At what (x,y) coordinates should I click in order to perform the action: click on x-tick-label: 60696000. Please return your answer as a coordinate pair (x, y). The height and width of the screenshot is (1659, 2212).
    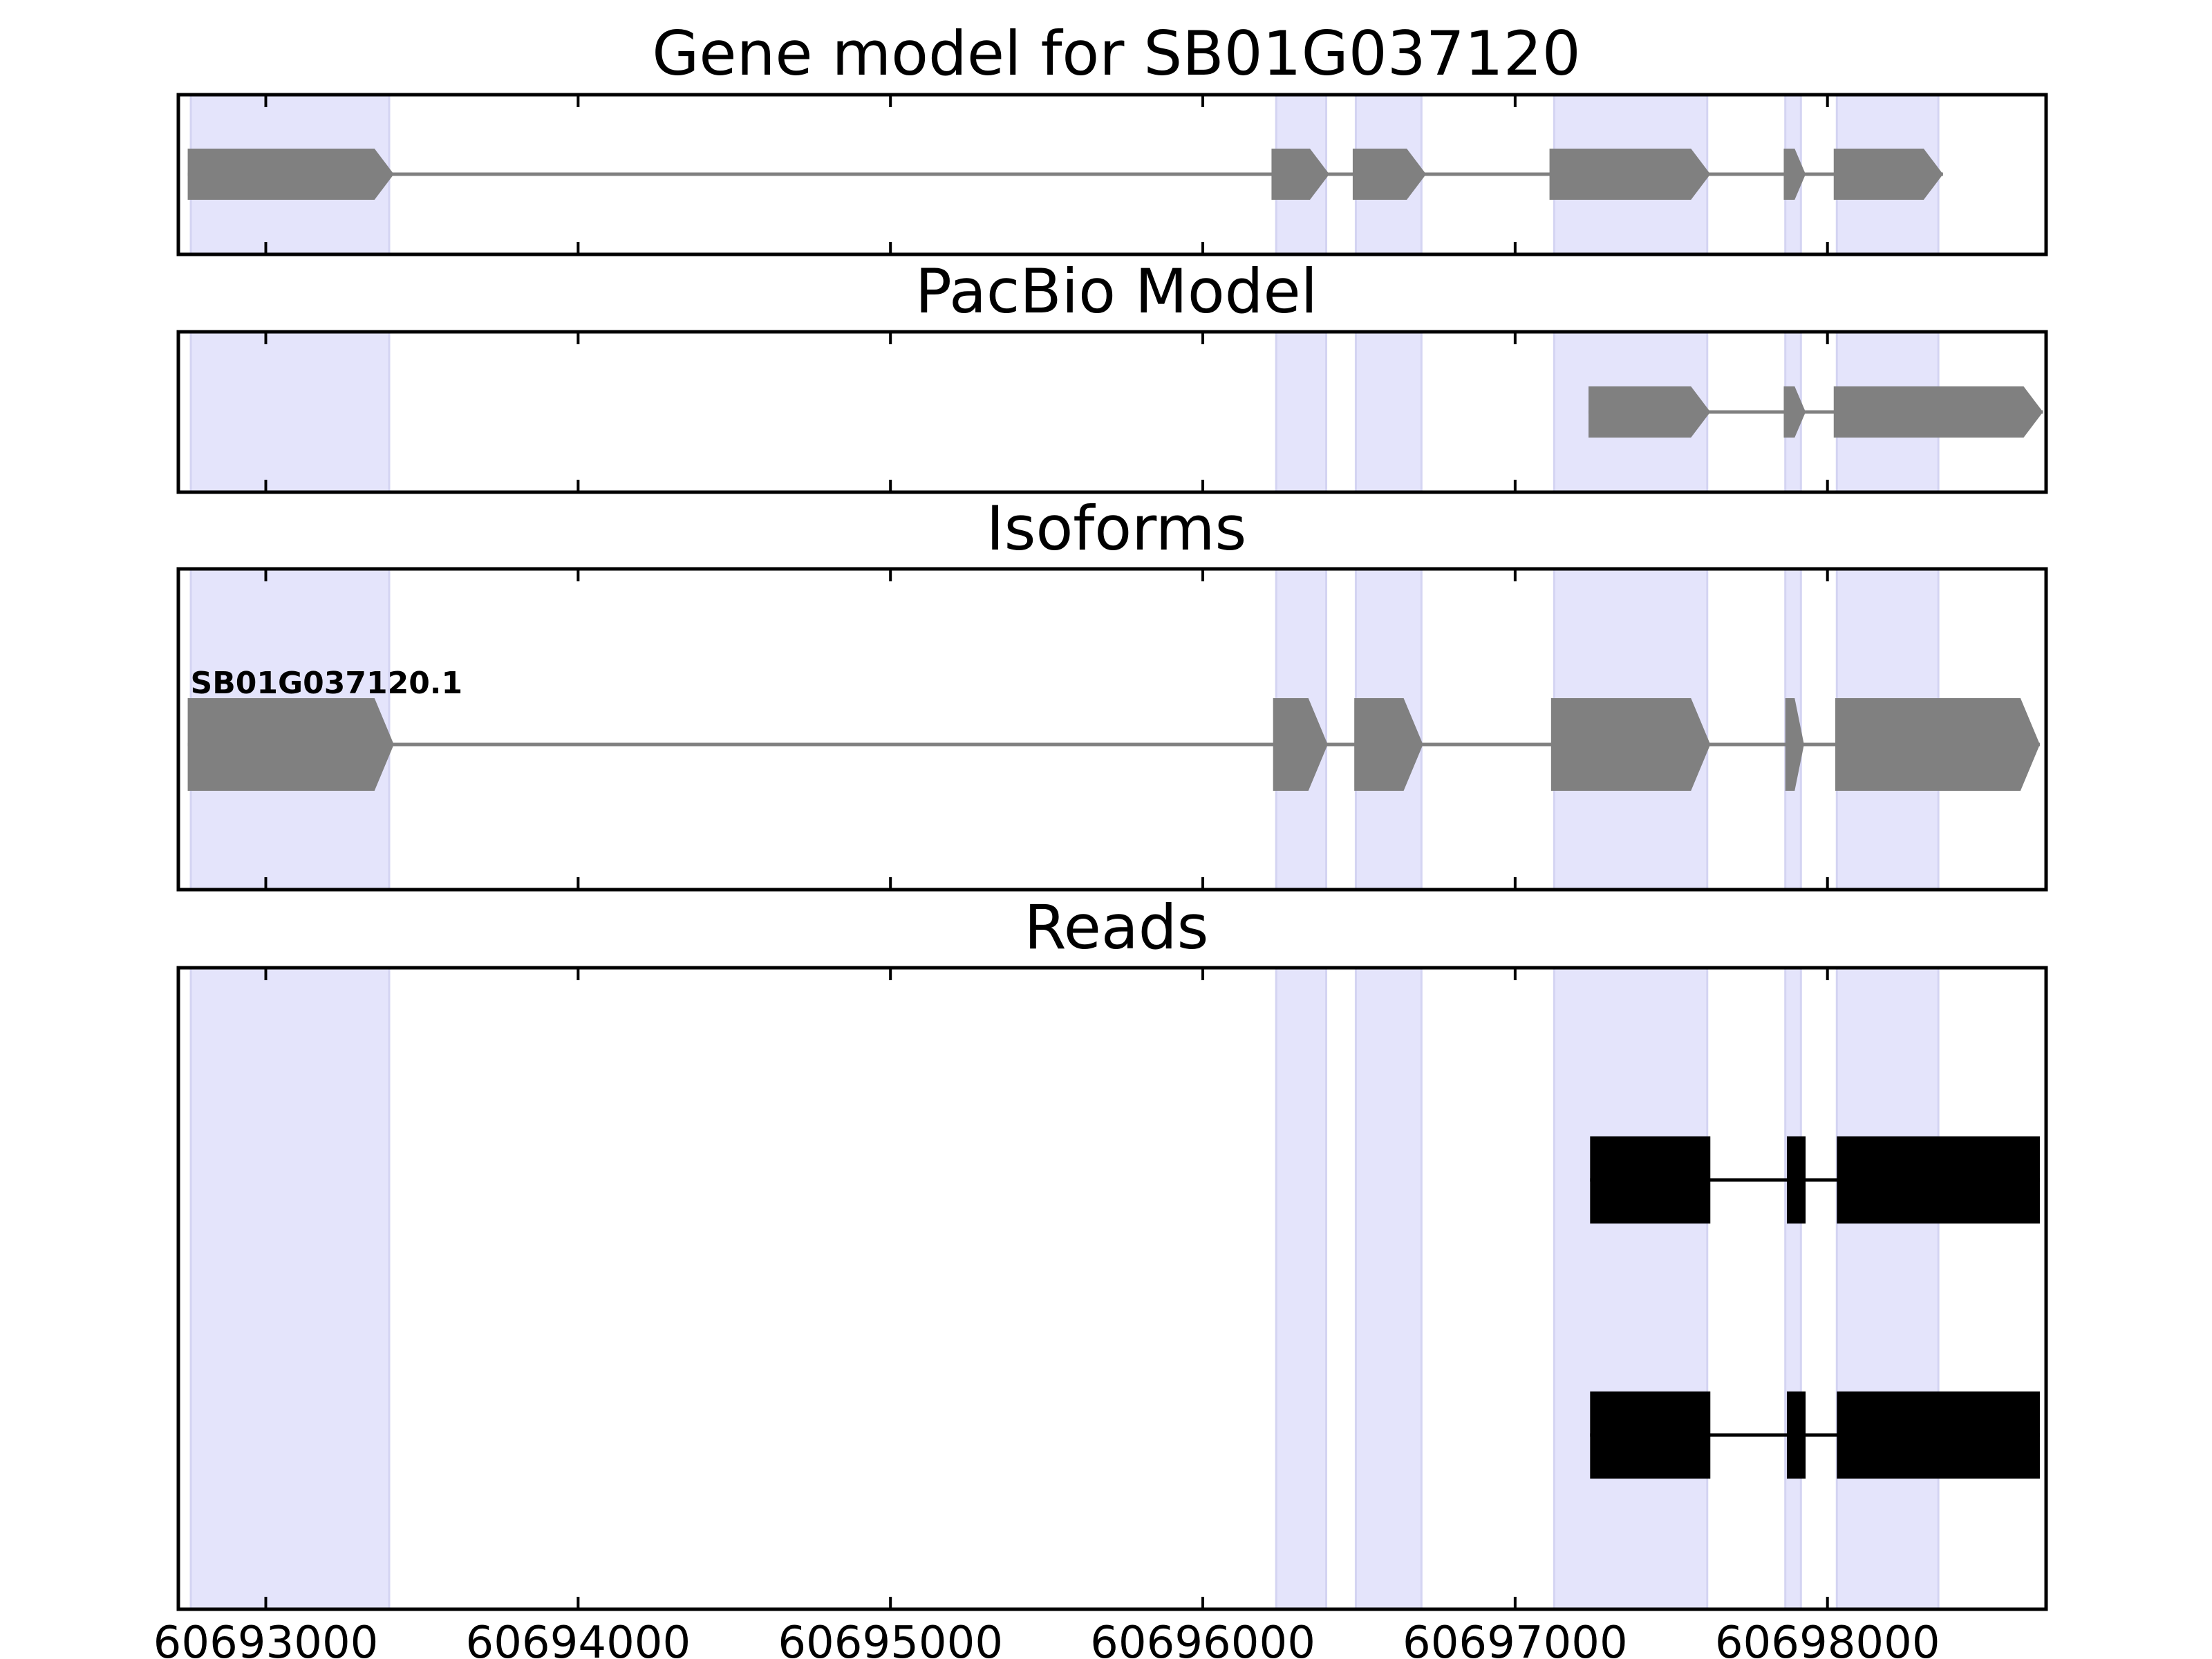
    Looking at the image, I should click on (1202, 1638).